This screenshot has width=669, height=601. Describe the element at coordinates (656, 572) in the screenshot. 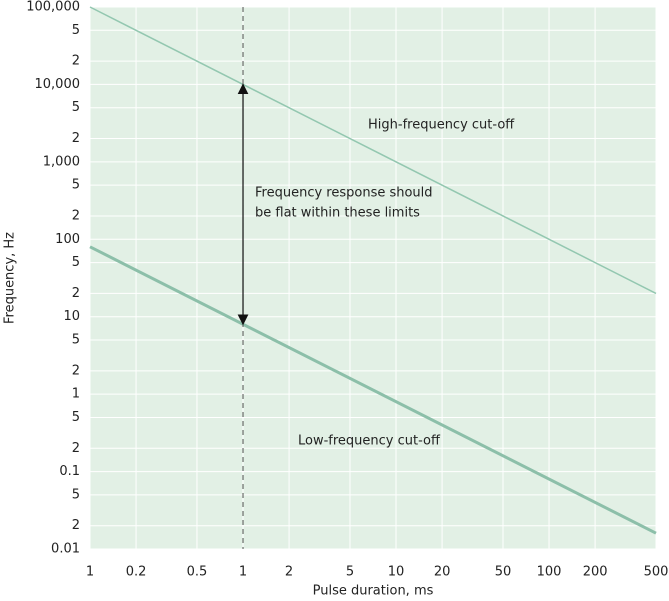

I see `x-tick-label: 500` at that location.